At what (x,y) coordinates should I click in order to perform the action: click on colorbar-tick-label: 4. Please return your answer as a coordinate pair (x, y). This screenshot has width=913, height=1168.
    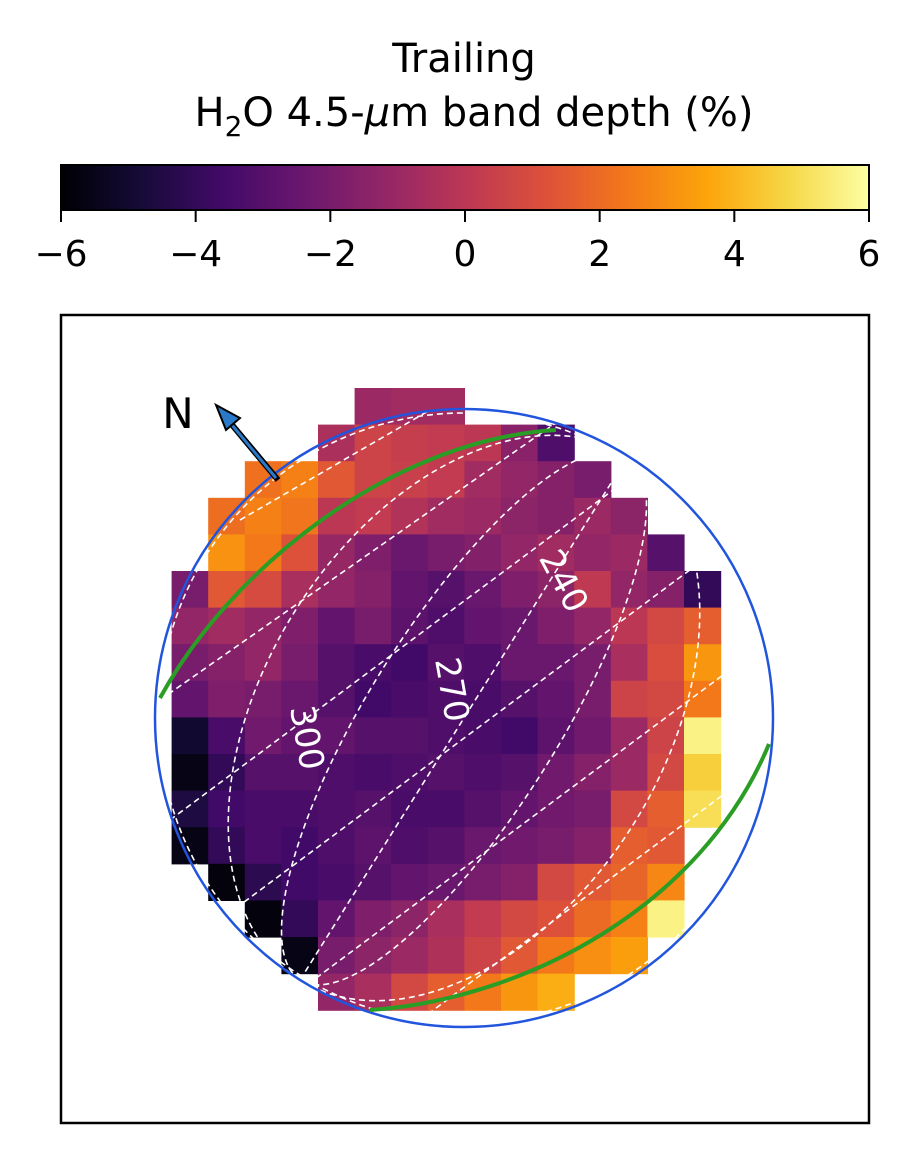
    Looking at the image, I should click on (734, 254).